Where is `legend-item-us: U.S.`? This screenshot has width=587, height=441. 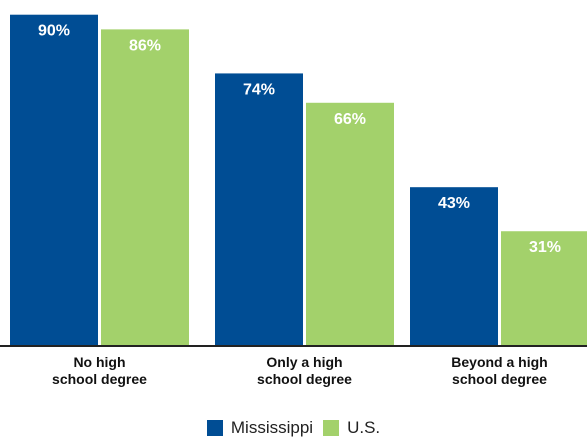
legend-item-us: U.S. is located at coordinates (351, 428).